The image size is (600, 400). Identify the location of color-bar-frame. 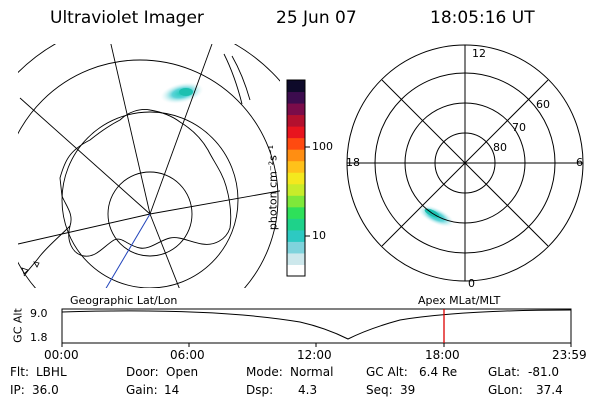
(296, 178).